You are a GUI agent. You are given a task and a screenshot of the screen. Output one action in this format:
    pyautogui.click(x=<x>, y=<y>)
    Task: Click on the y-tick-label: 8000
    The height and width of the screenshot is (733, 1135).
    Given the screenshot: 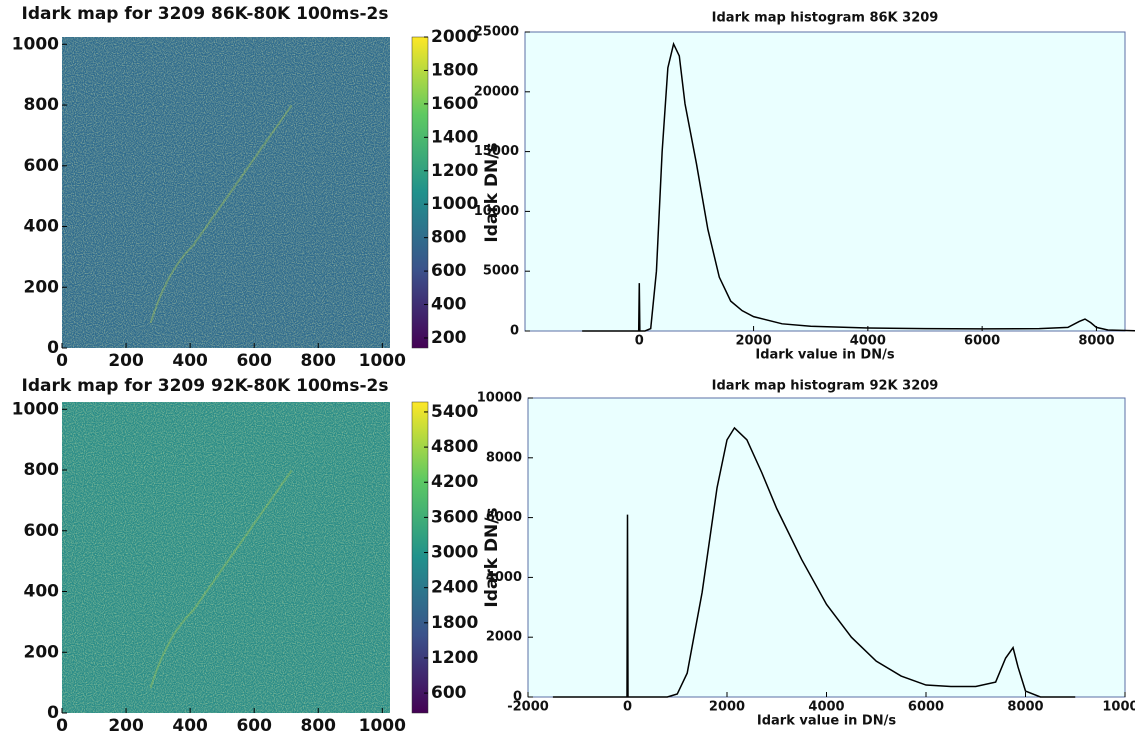 What is the action you would take?
    pyautogui.click(x=504, y=457)
    